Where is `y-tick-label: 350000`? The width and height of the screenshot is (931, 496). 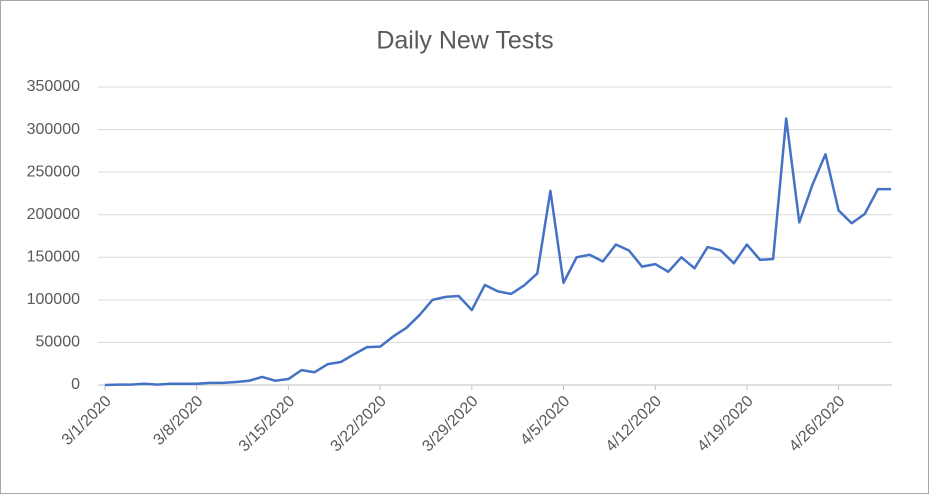 y-tick-label: 350000 is located at coordinates (53, 86).